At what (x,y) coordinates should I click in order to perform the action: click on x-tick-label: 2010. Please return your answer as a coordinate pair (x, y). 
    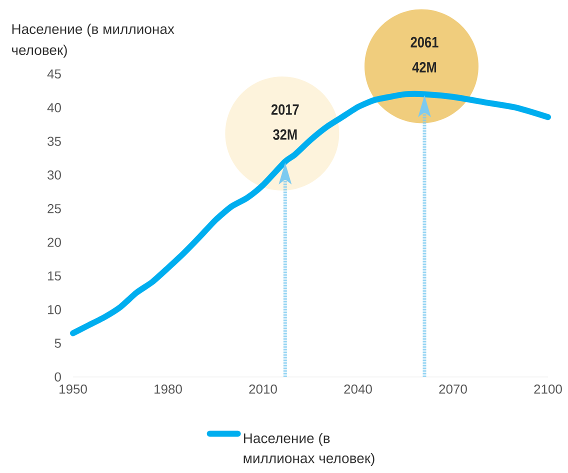
    Looking at the image, I should click on (263, 389).